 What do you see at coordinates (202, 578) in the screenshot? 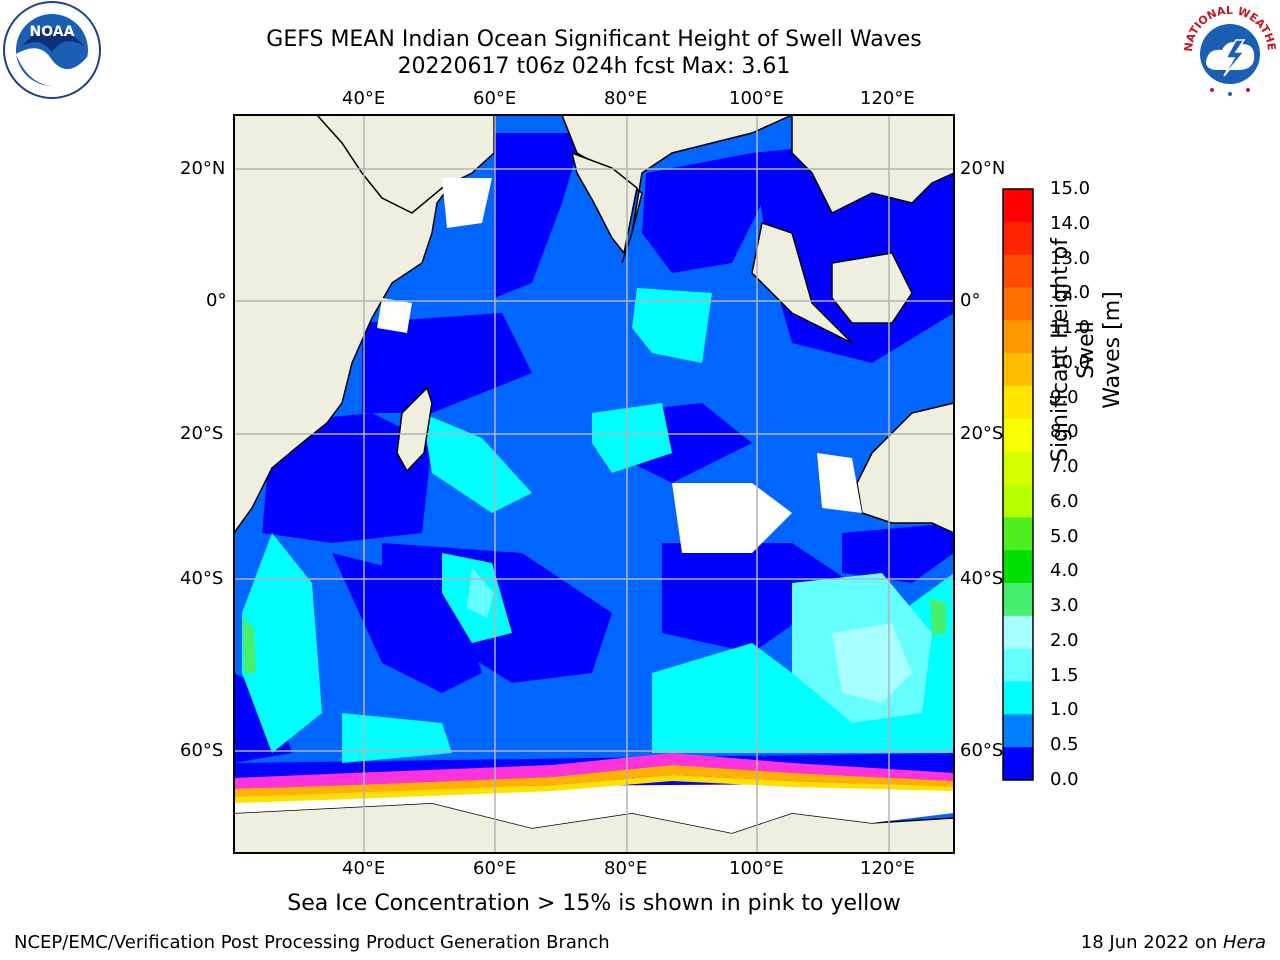
I see `lat-tick-left-40s: 40°S` at bounding box center [202, 578].